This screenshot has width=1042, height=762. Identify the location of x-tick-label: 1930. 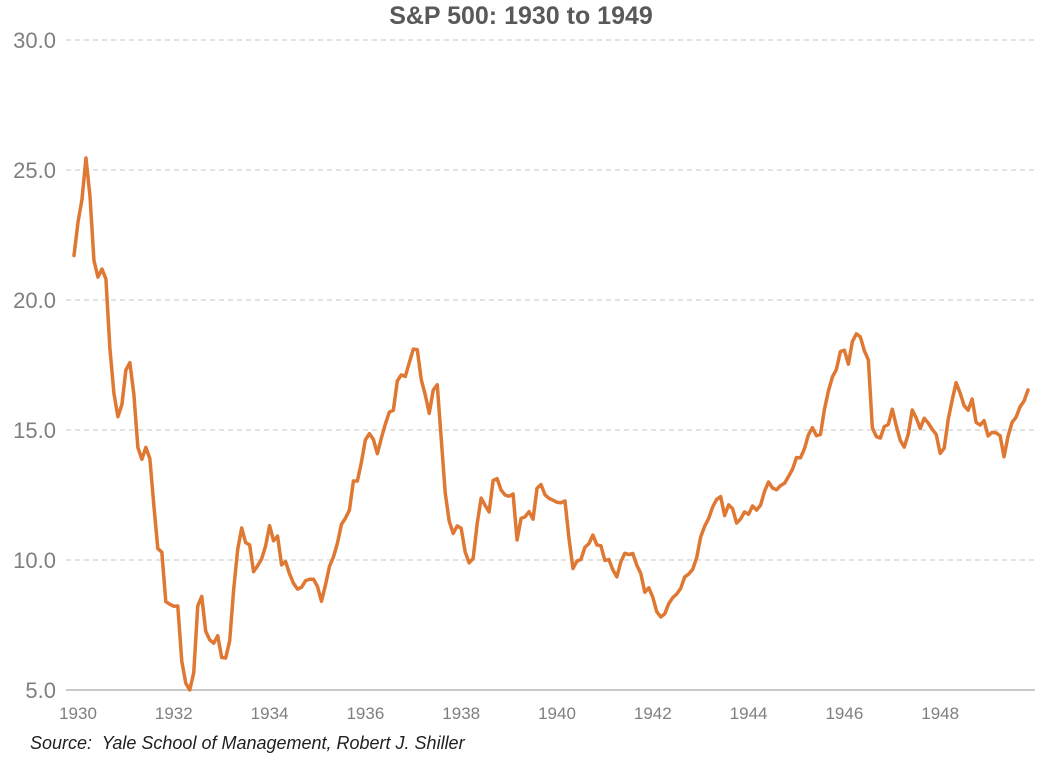
(78, 713).